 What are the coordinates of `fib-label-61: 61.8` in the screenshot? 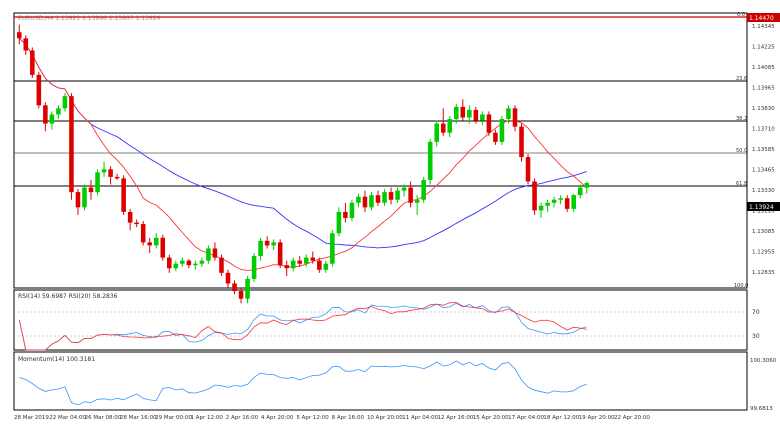 It's located at (741, 184).